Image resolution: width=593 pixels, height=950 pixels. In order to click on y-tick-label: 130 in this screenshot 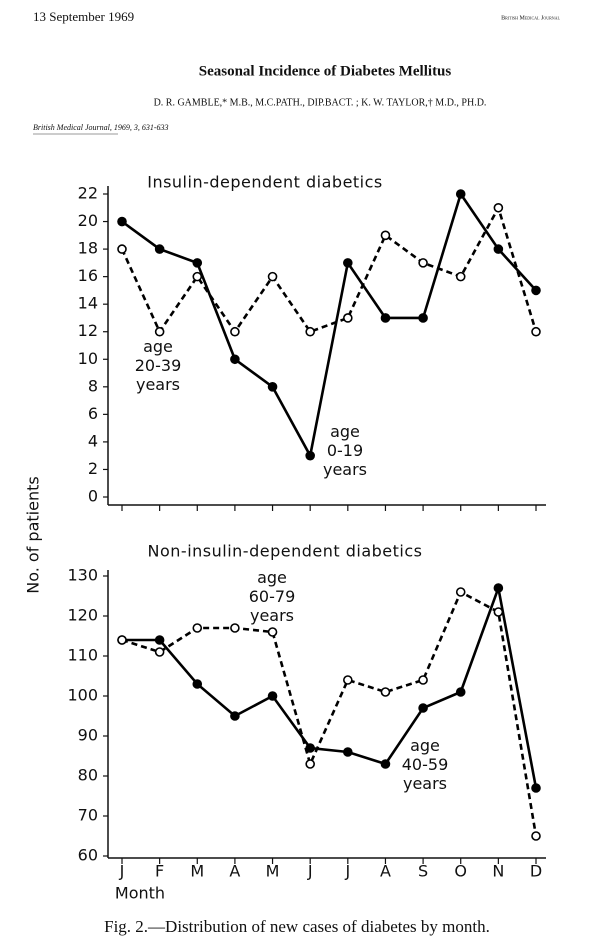, I will do `click(82, 575)`.